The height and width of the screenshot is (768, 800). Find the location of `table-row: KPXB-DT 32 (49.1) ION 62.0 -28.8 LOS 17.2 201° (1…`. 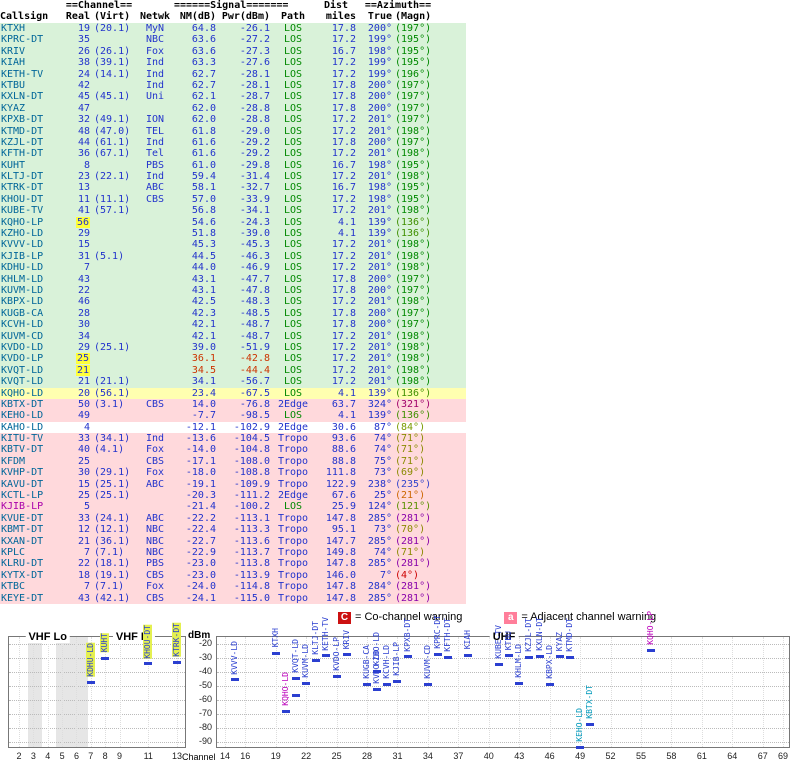

table-row: KPXB-DT 32 (49.1) ION 62.0 -28.8 LOS 17.2 201° (1… is located at coordinates (233, 120).